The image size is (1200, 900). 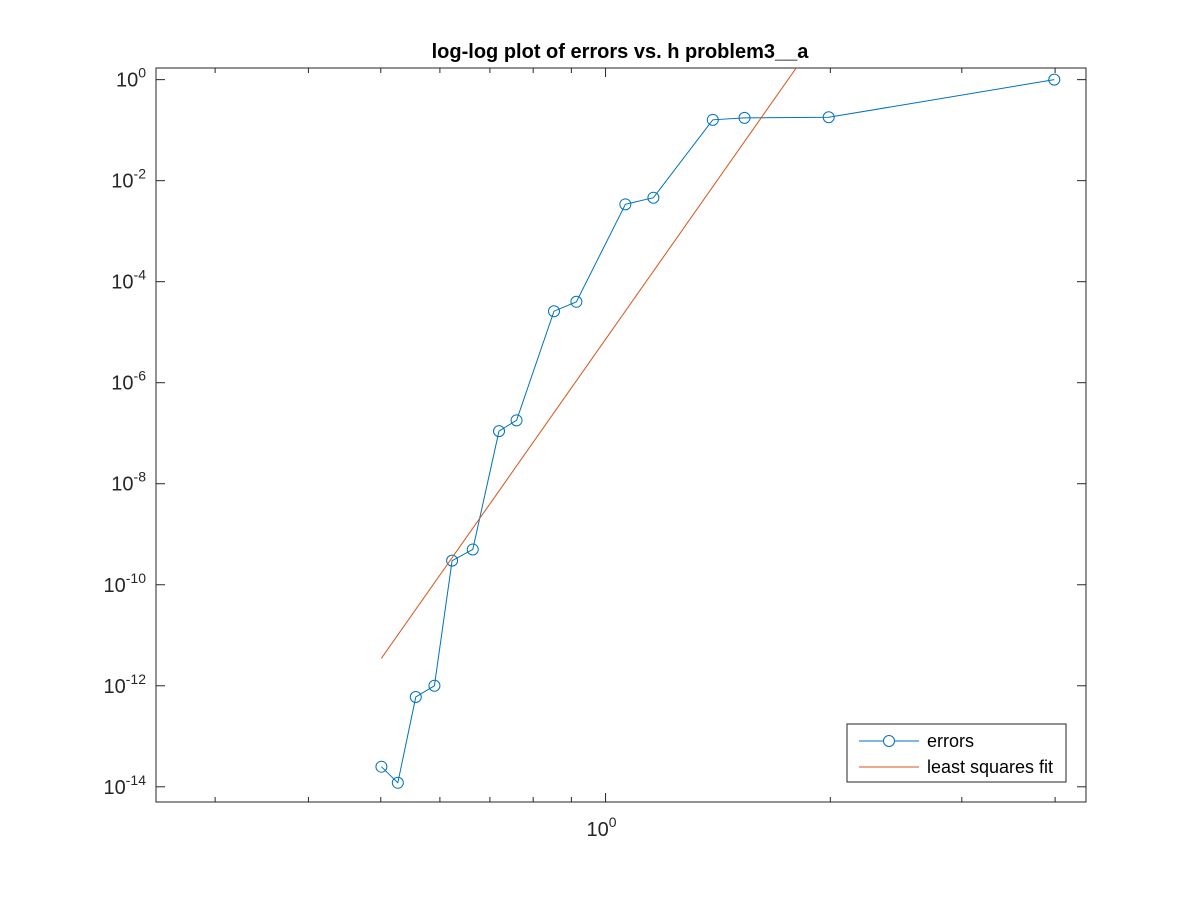 What do you see at coordinates (136, 679) in the screenshot?
I see `y-tick-label-exponent: -12` at bounding box center [136, 679].